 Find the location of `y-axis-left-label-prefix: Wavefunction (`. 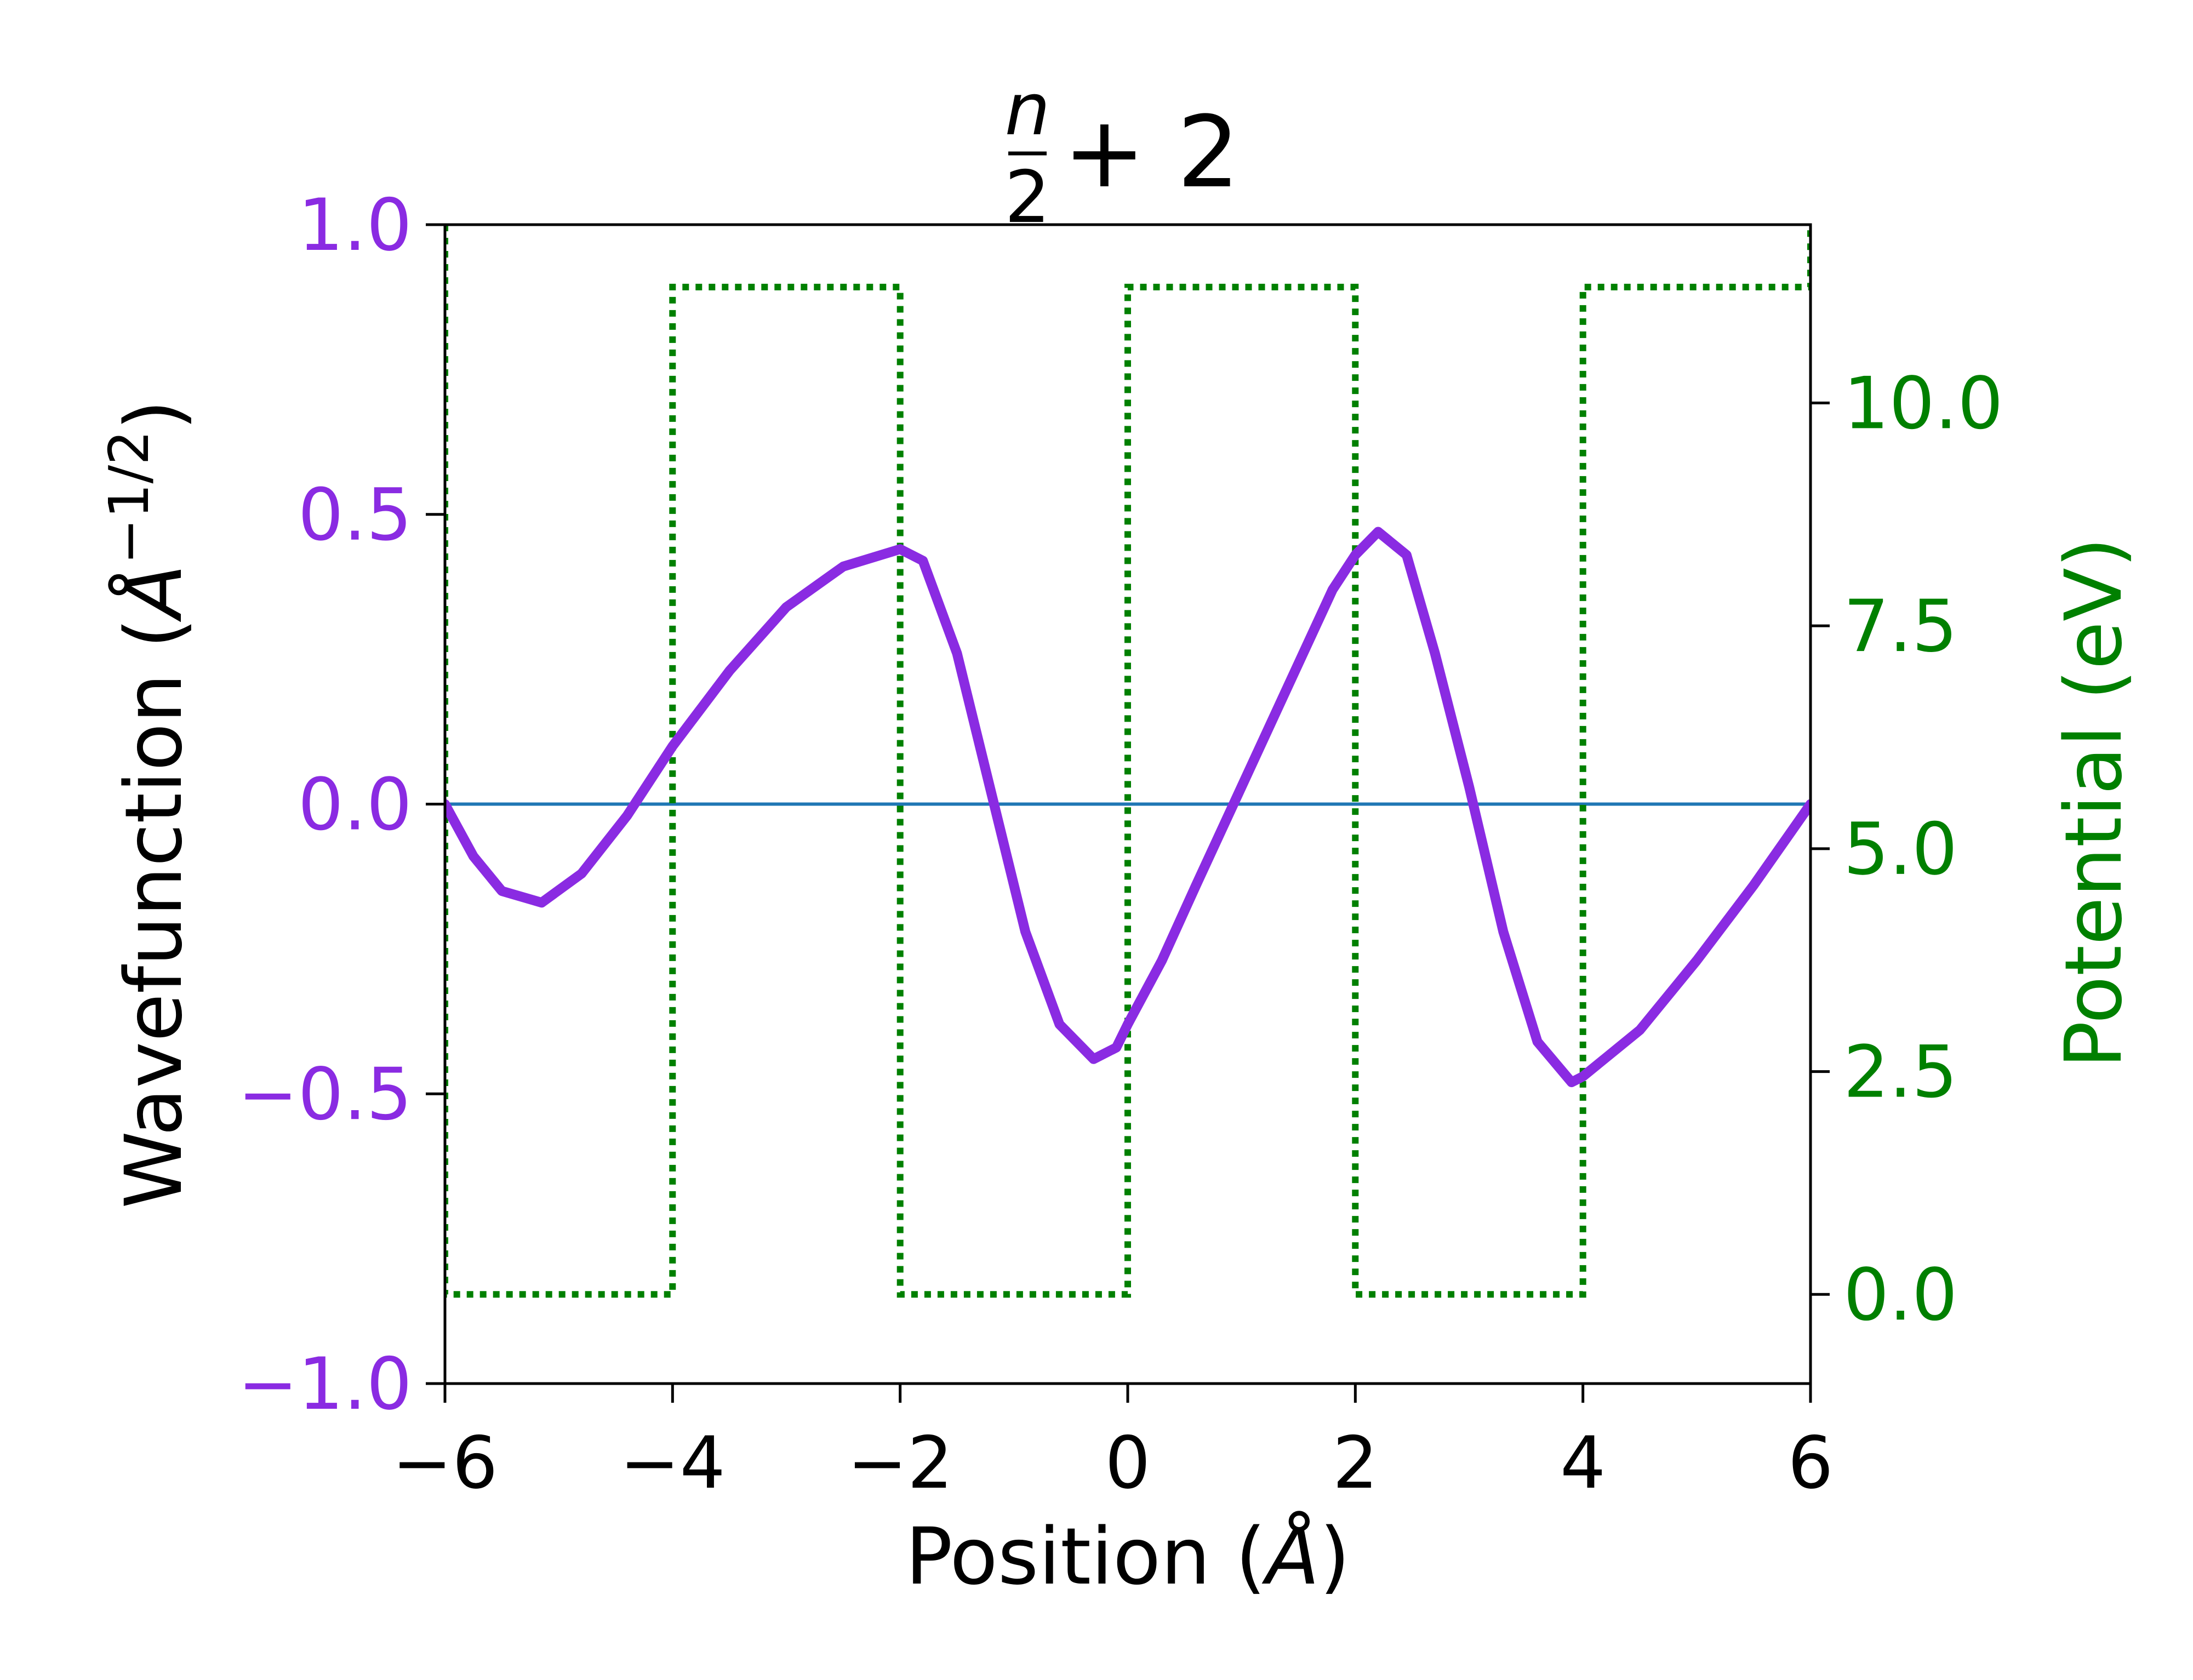

y-axis-left-label-prefix: Wavefunction ( is located at coordinates (153, 913).